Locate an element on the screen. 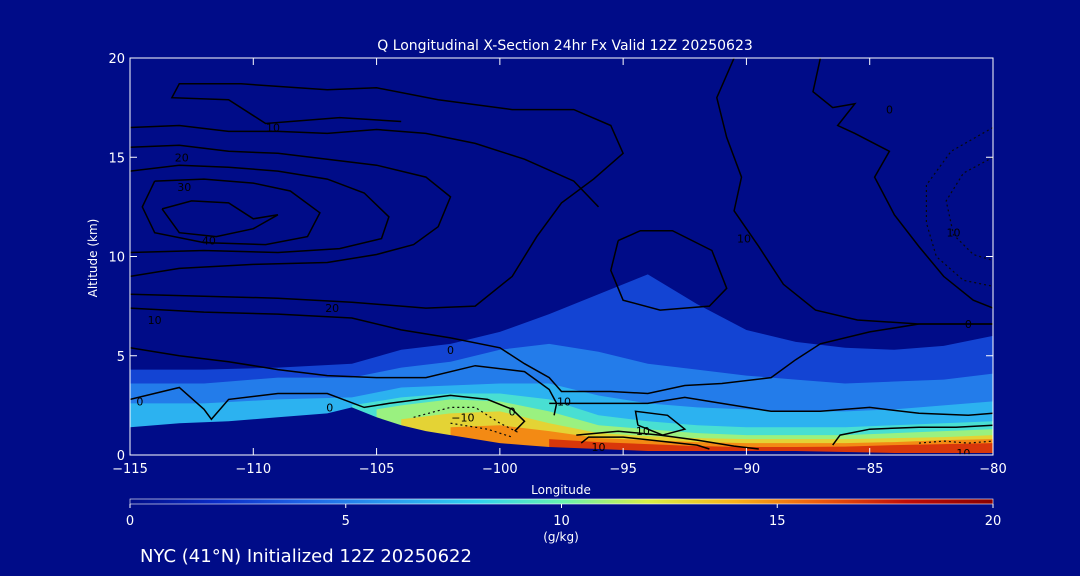  colorbar-ticks: 0 5 10 15 20 is located at coordinates (563, 516).